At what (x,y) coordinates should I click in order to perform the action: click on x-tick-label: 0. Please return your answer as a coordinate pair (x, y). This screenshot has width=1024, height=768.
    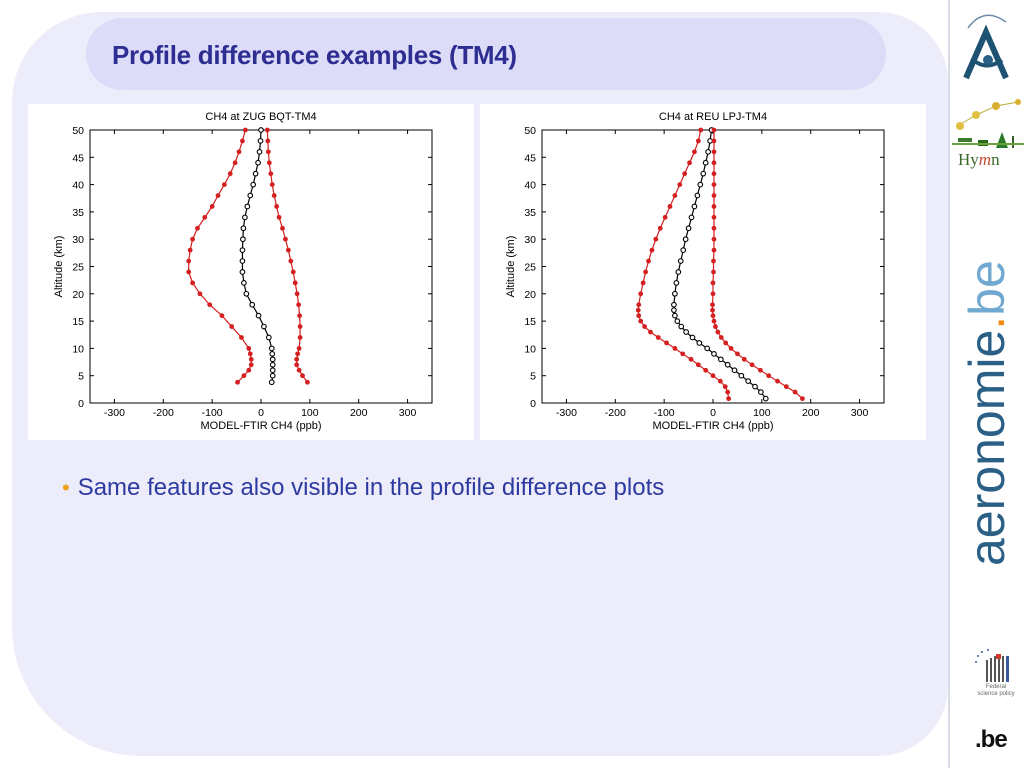
    Looking at the image, I should click on (261, 413).